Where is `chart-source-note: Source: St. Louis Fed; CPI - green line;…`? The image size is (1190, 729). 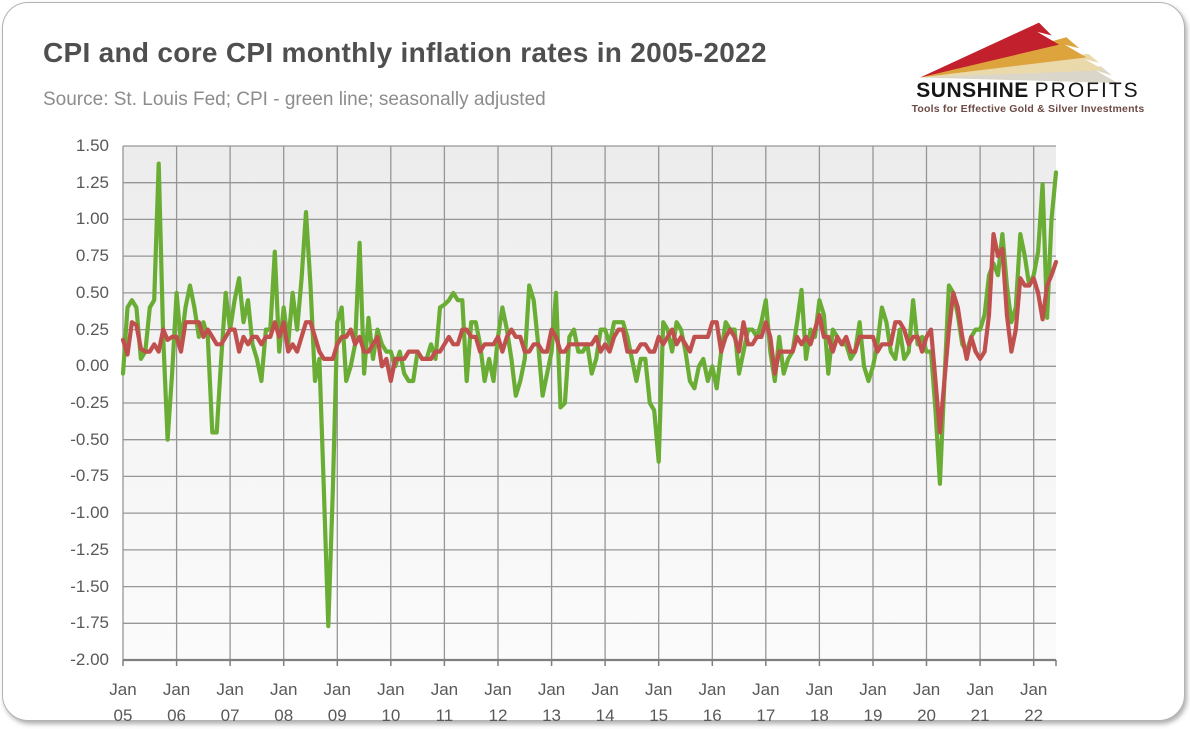 chart-source-note: Source: St. Louis Fed; CPI - green line;… is located at coordinates (294, 99).